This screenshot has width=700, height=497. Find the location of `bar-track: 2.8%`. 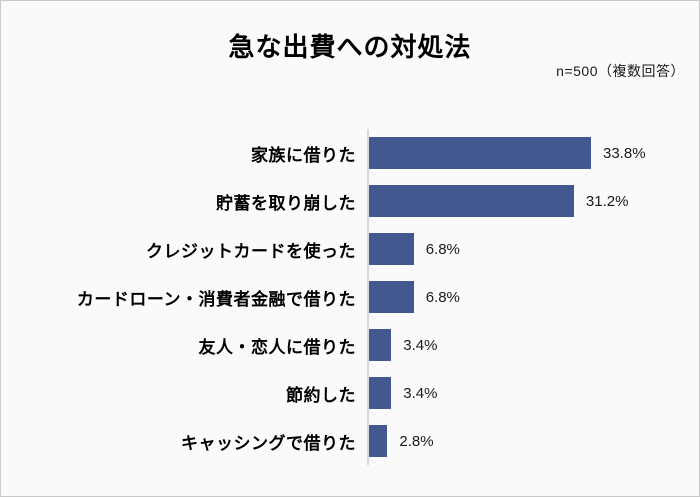

bar-track: 2.8% is located at coordinates (533, 441).